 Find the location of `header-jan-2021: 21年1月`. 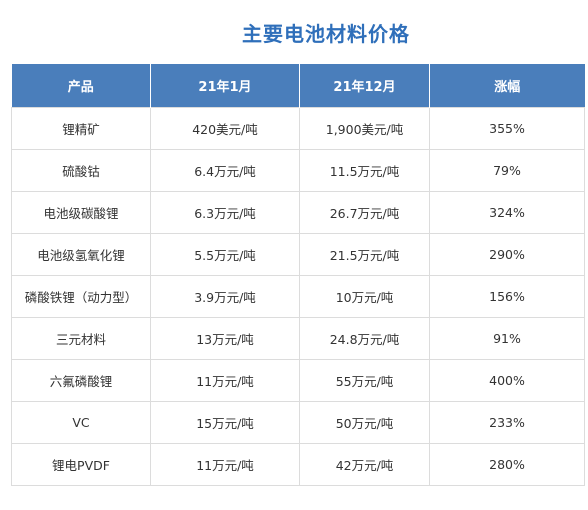

header-jan-2021: 21年1月 is located at coordinates (225, 86).